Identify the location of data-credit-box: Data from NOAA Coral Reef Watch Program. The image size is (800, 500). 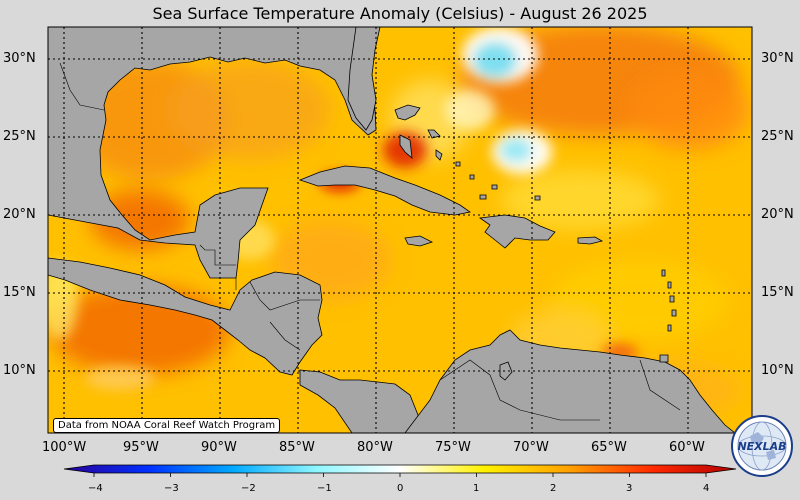
(167, 425).